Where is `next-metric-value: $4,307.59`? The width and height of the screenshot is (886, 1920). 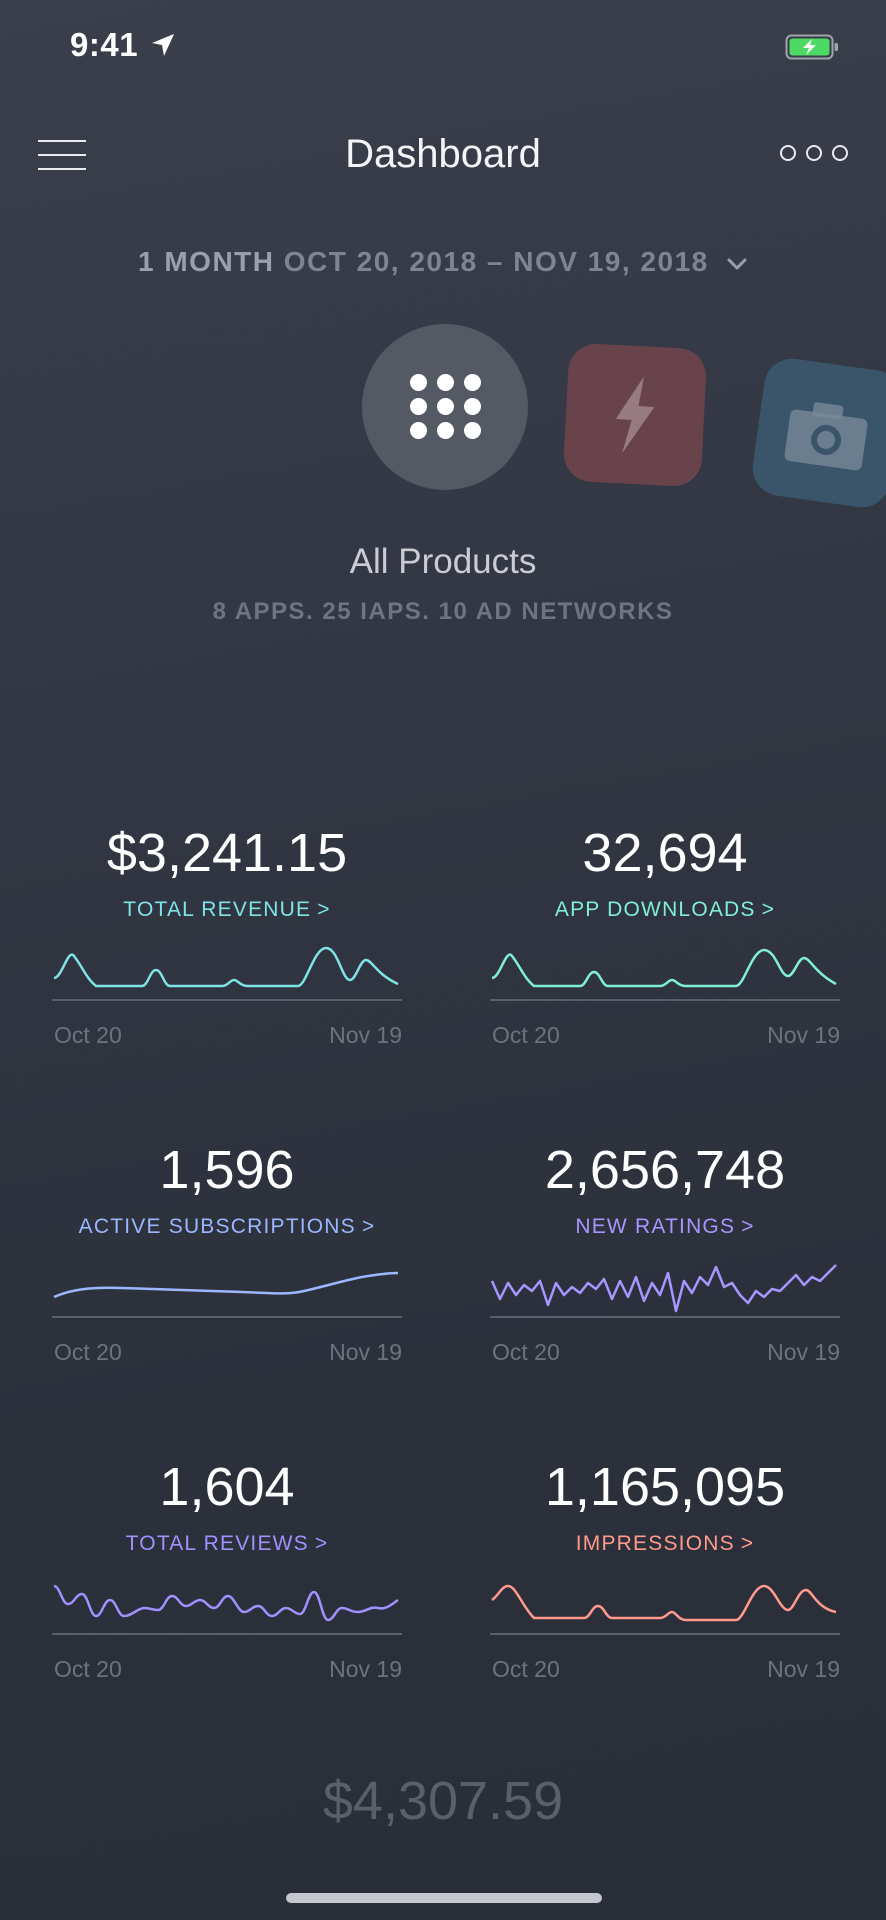
next-metric-value: $4,307.59 is located at coordinates (443, 1801).